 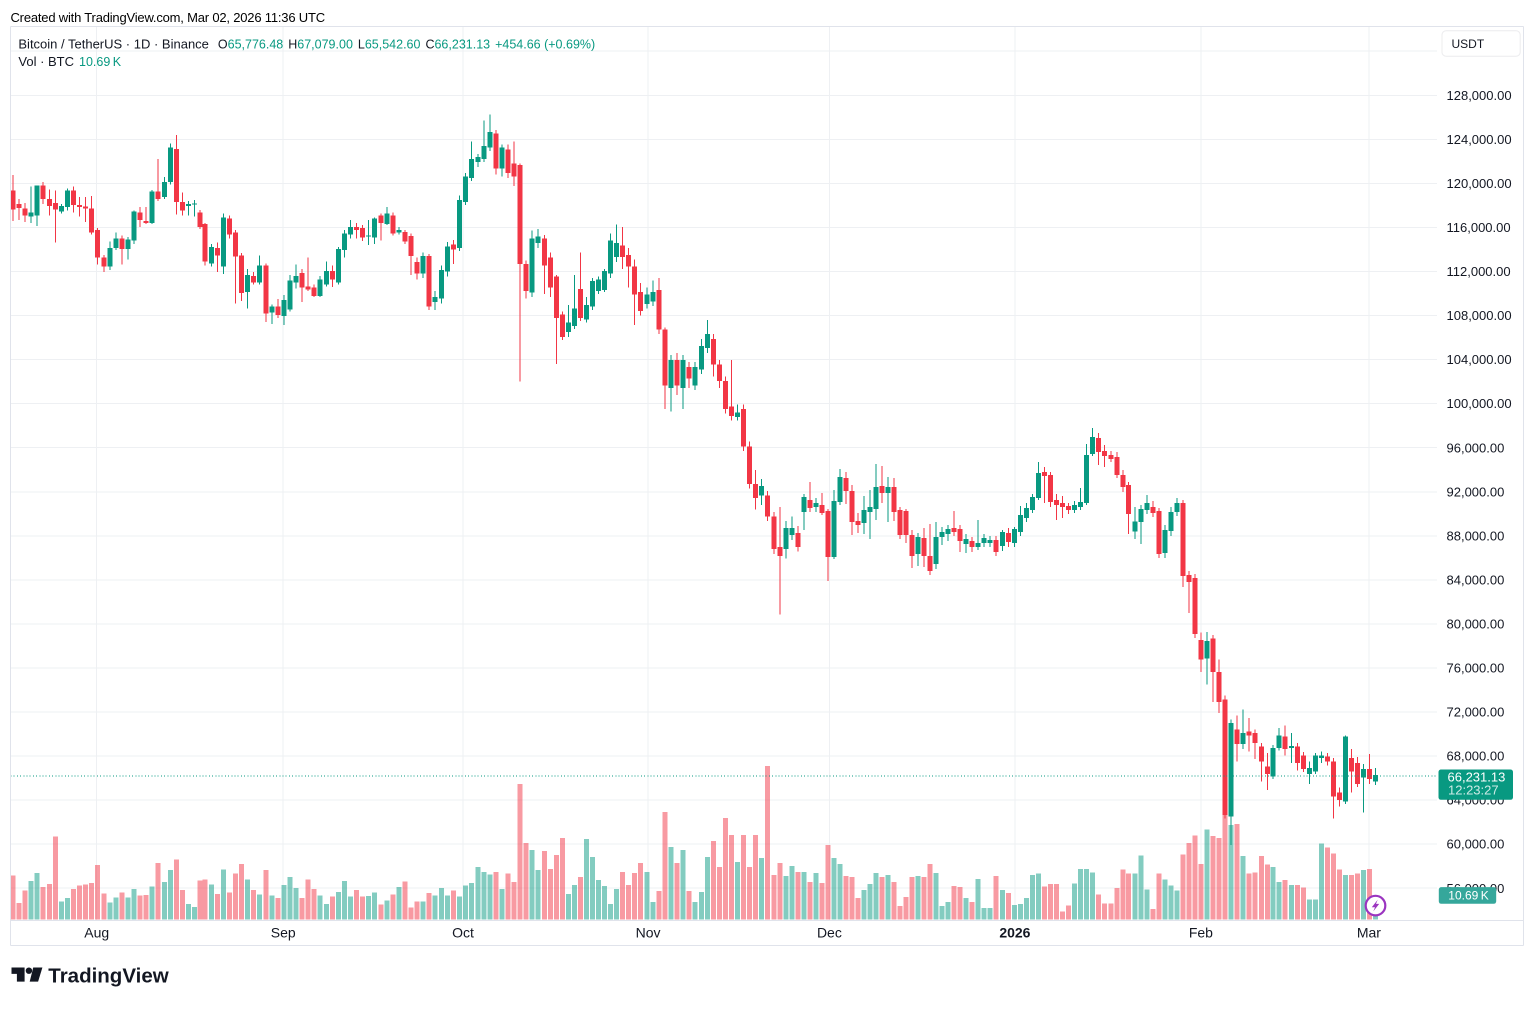 I want to click on svg-text: Sep, so click(x=283, y=933).